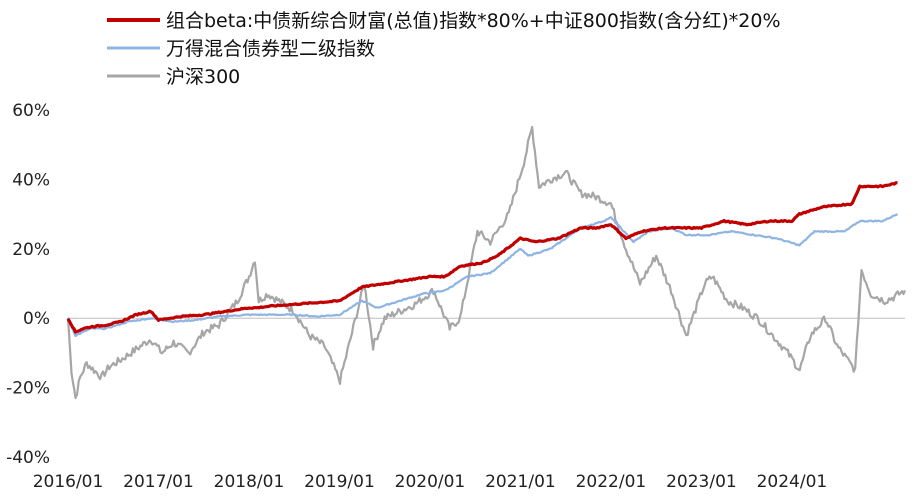  Describe the element at coordinates (203, 77) in the screenshot. I see `legend-label: 沪深300` at that location.